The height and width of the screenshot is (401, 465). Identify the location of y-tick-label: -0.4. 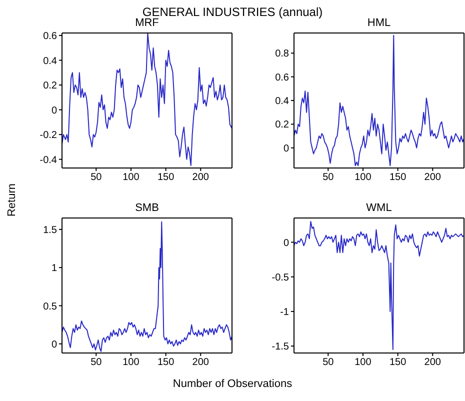
(49, 160).